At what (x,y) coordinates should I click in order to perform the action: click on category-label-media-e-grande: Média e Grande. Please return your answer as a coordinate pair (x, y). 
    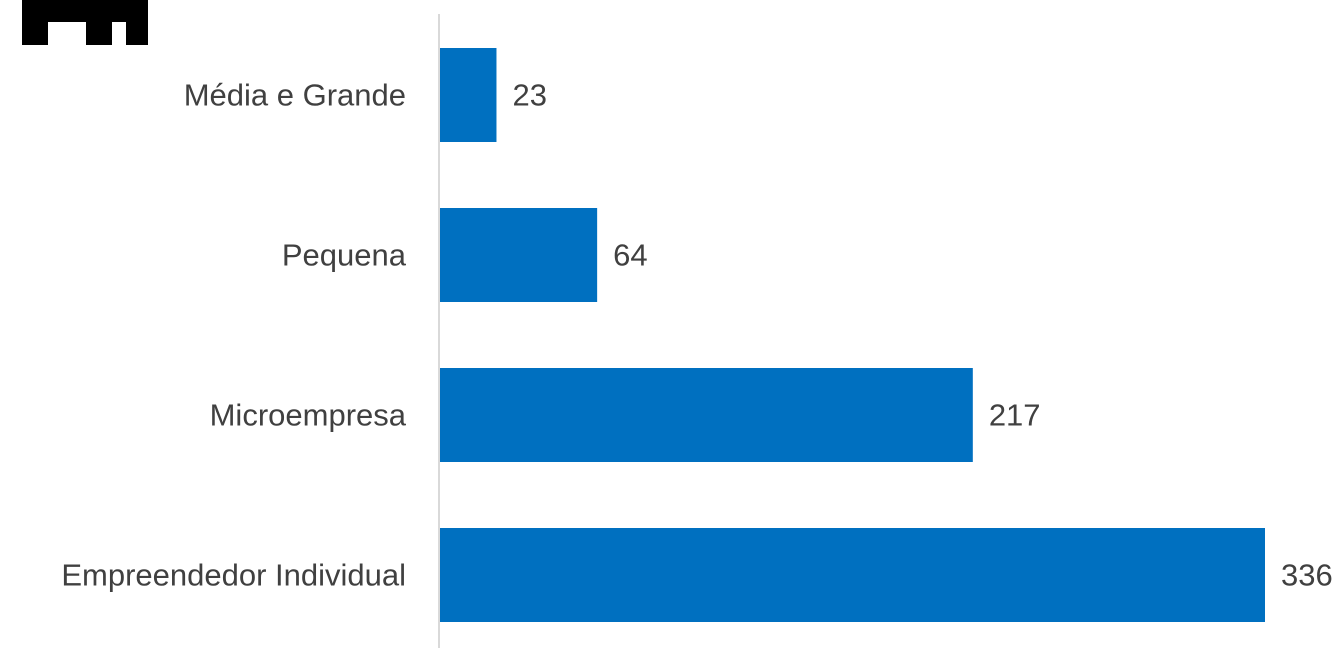
    Looking at the image, I should click on (295, 95).